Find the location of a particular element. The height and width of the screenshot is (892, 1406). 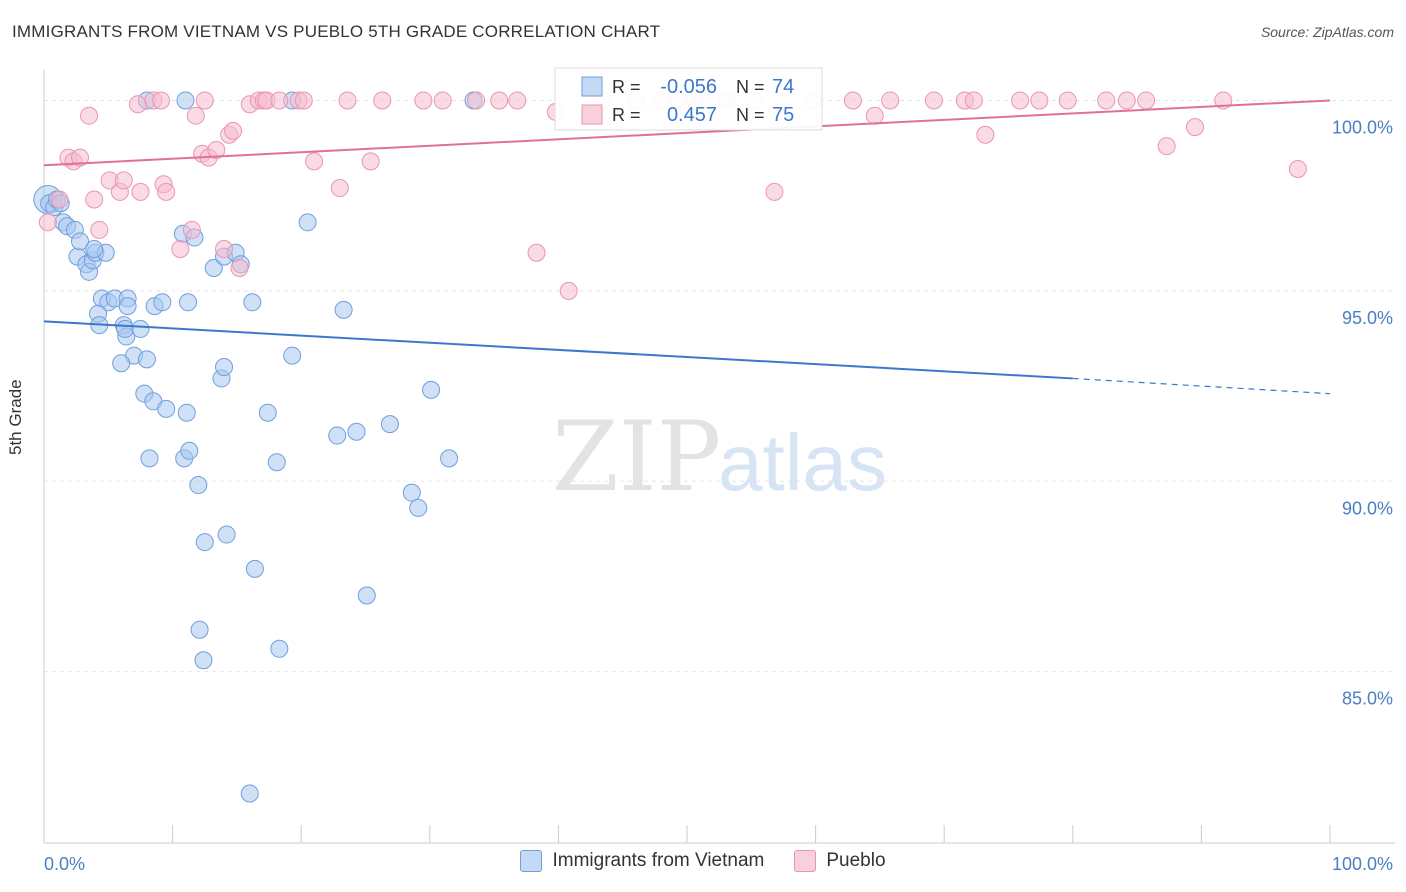

x-tick-label: 0.0% is located at coordinates (64, 864).